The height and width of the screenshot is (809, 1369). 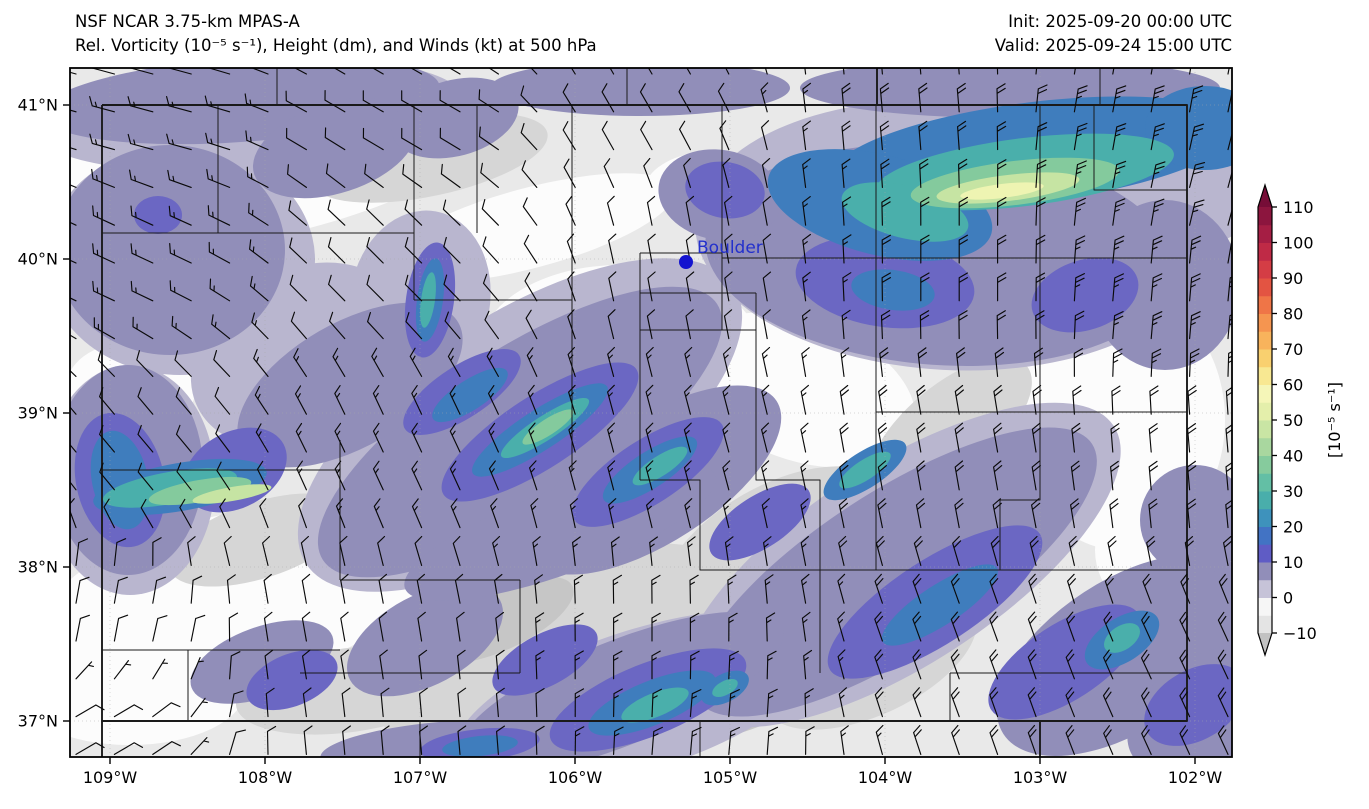 I want to click on boulder-label: Boulder, so click(x=730, y=248).